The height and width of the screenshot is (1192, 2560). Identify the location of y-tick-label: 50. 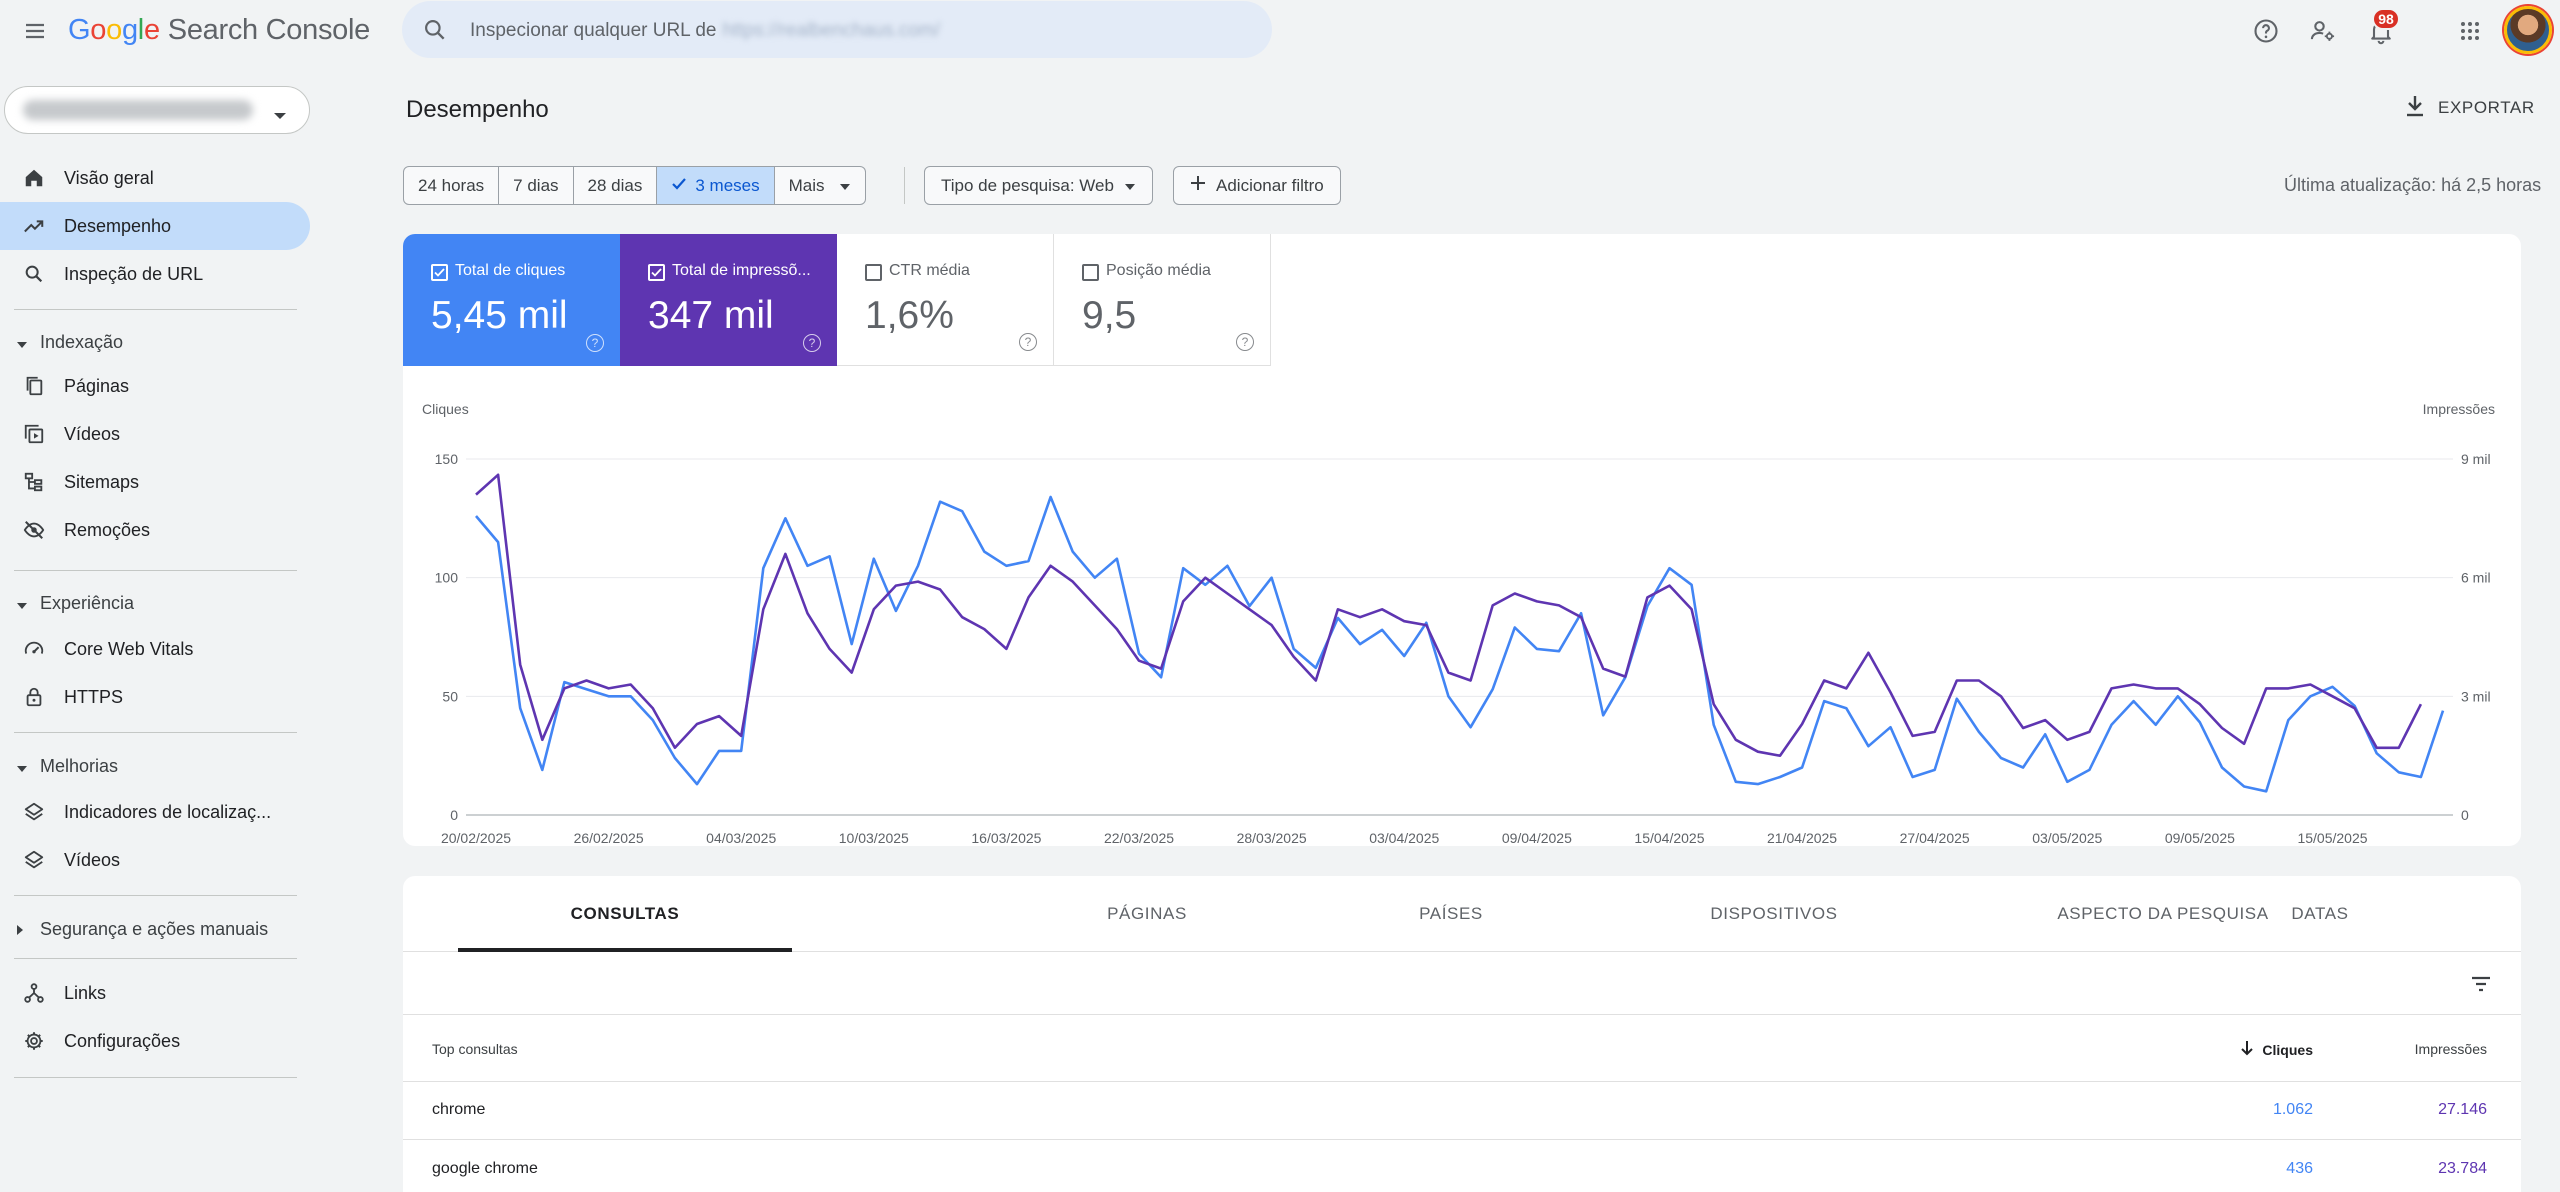
(450, 696).